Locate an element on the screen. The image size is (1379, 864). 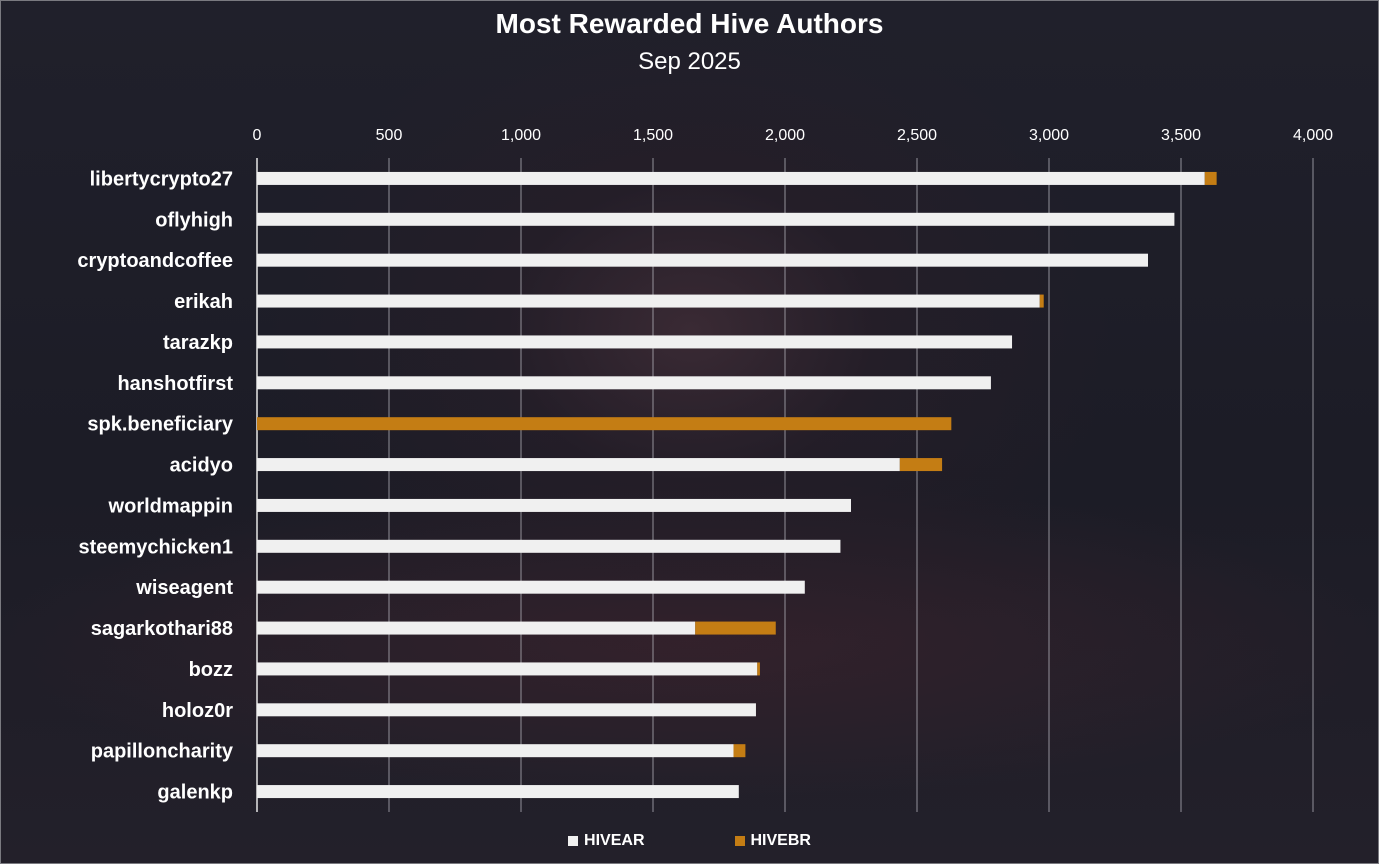
x-tick-label: 4,000 is located at coordinates (1313, 135).